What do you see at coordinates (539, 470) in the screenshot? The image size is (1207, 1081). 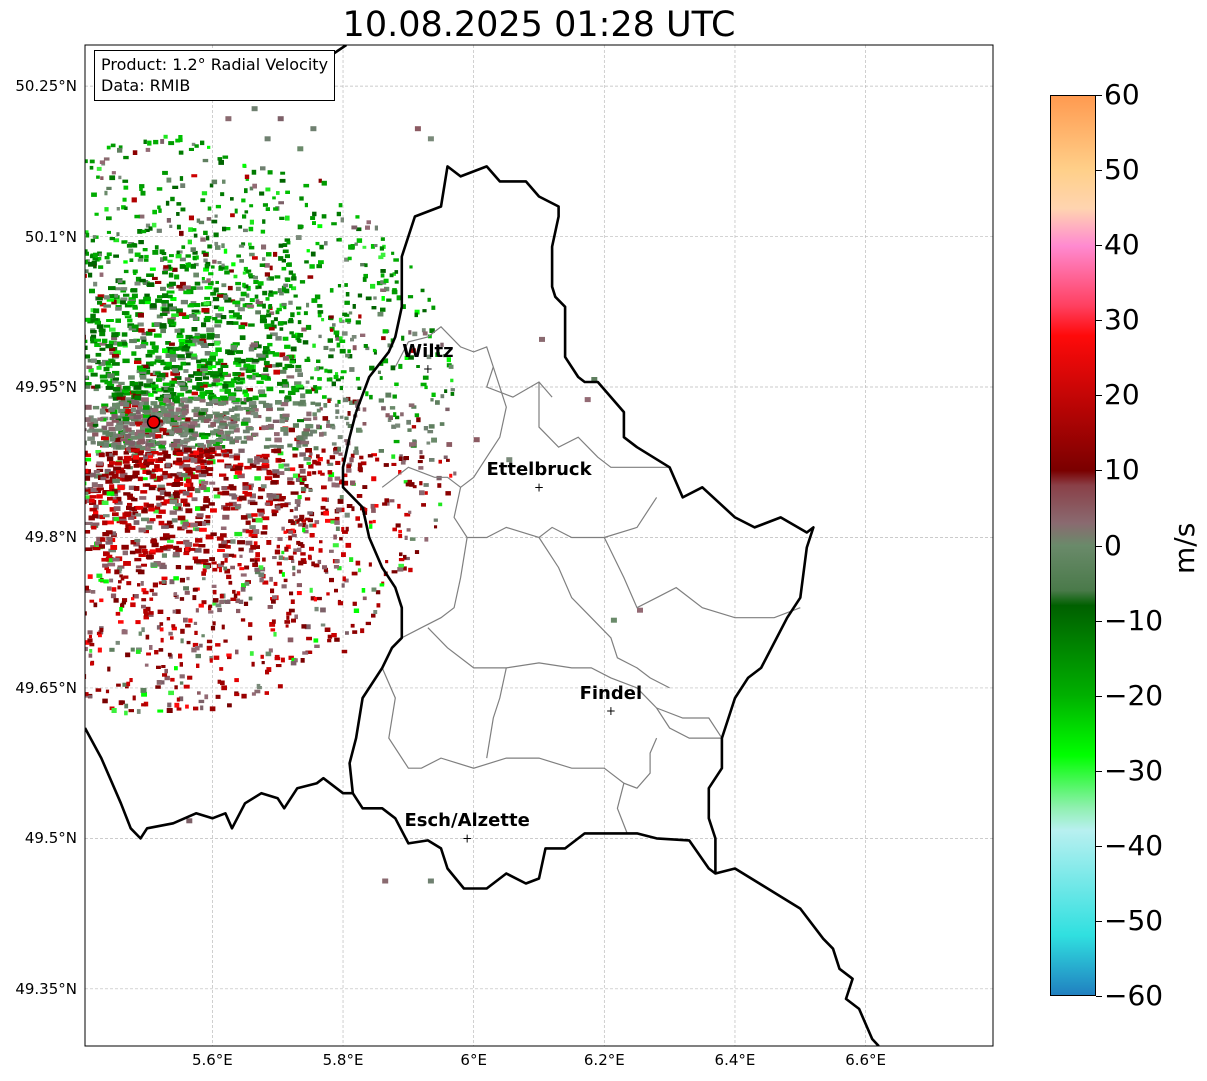 I see `city-label: Ettelbruck` at bounding box center [539, 470].